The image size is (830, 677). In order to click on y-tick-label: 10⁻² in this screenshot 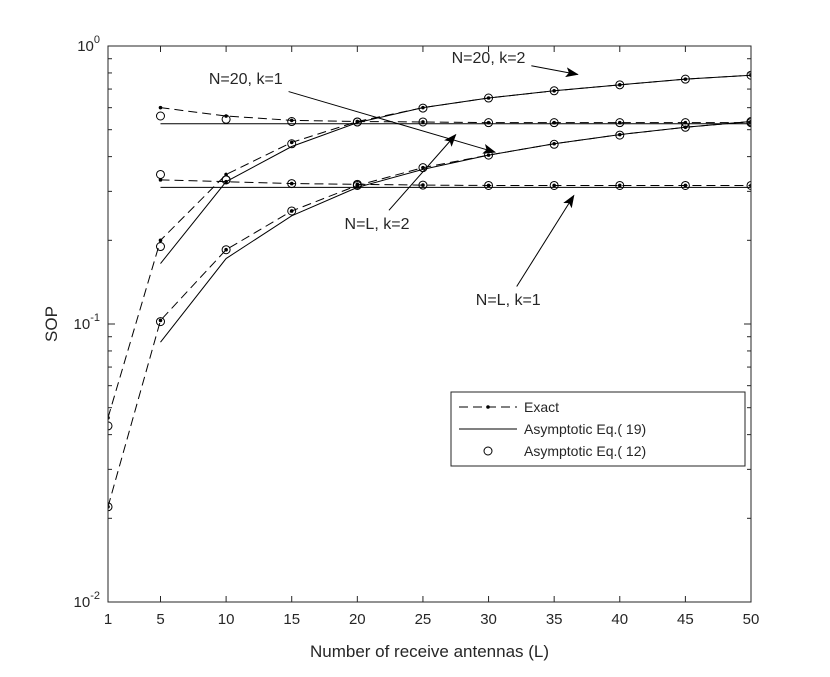, I will do `click(87, 600)`.